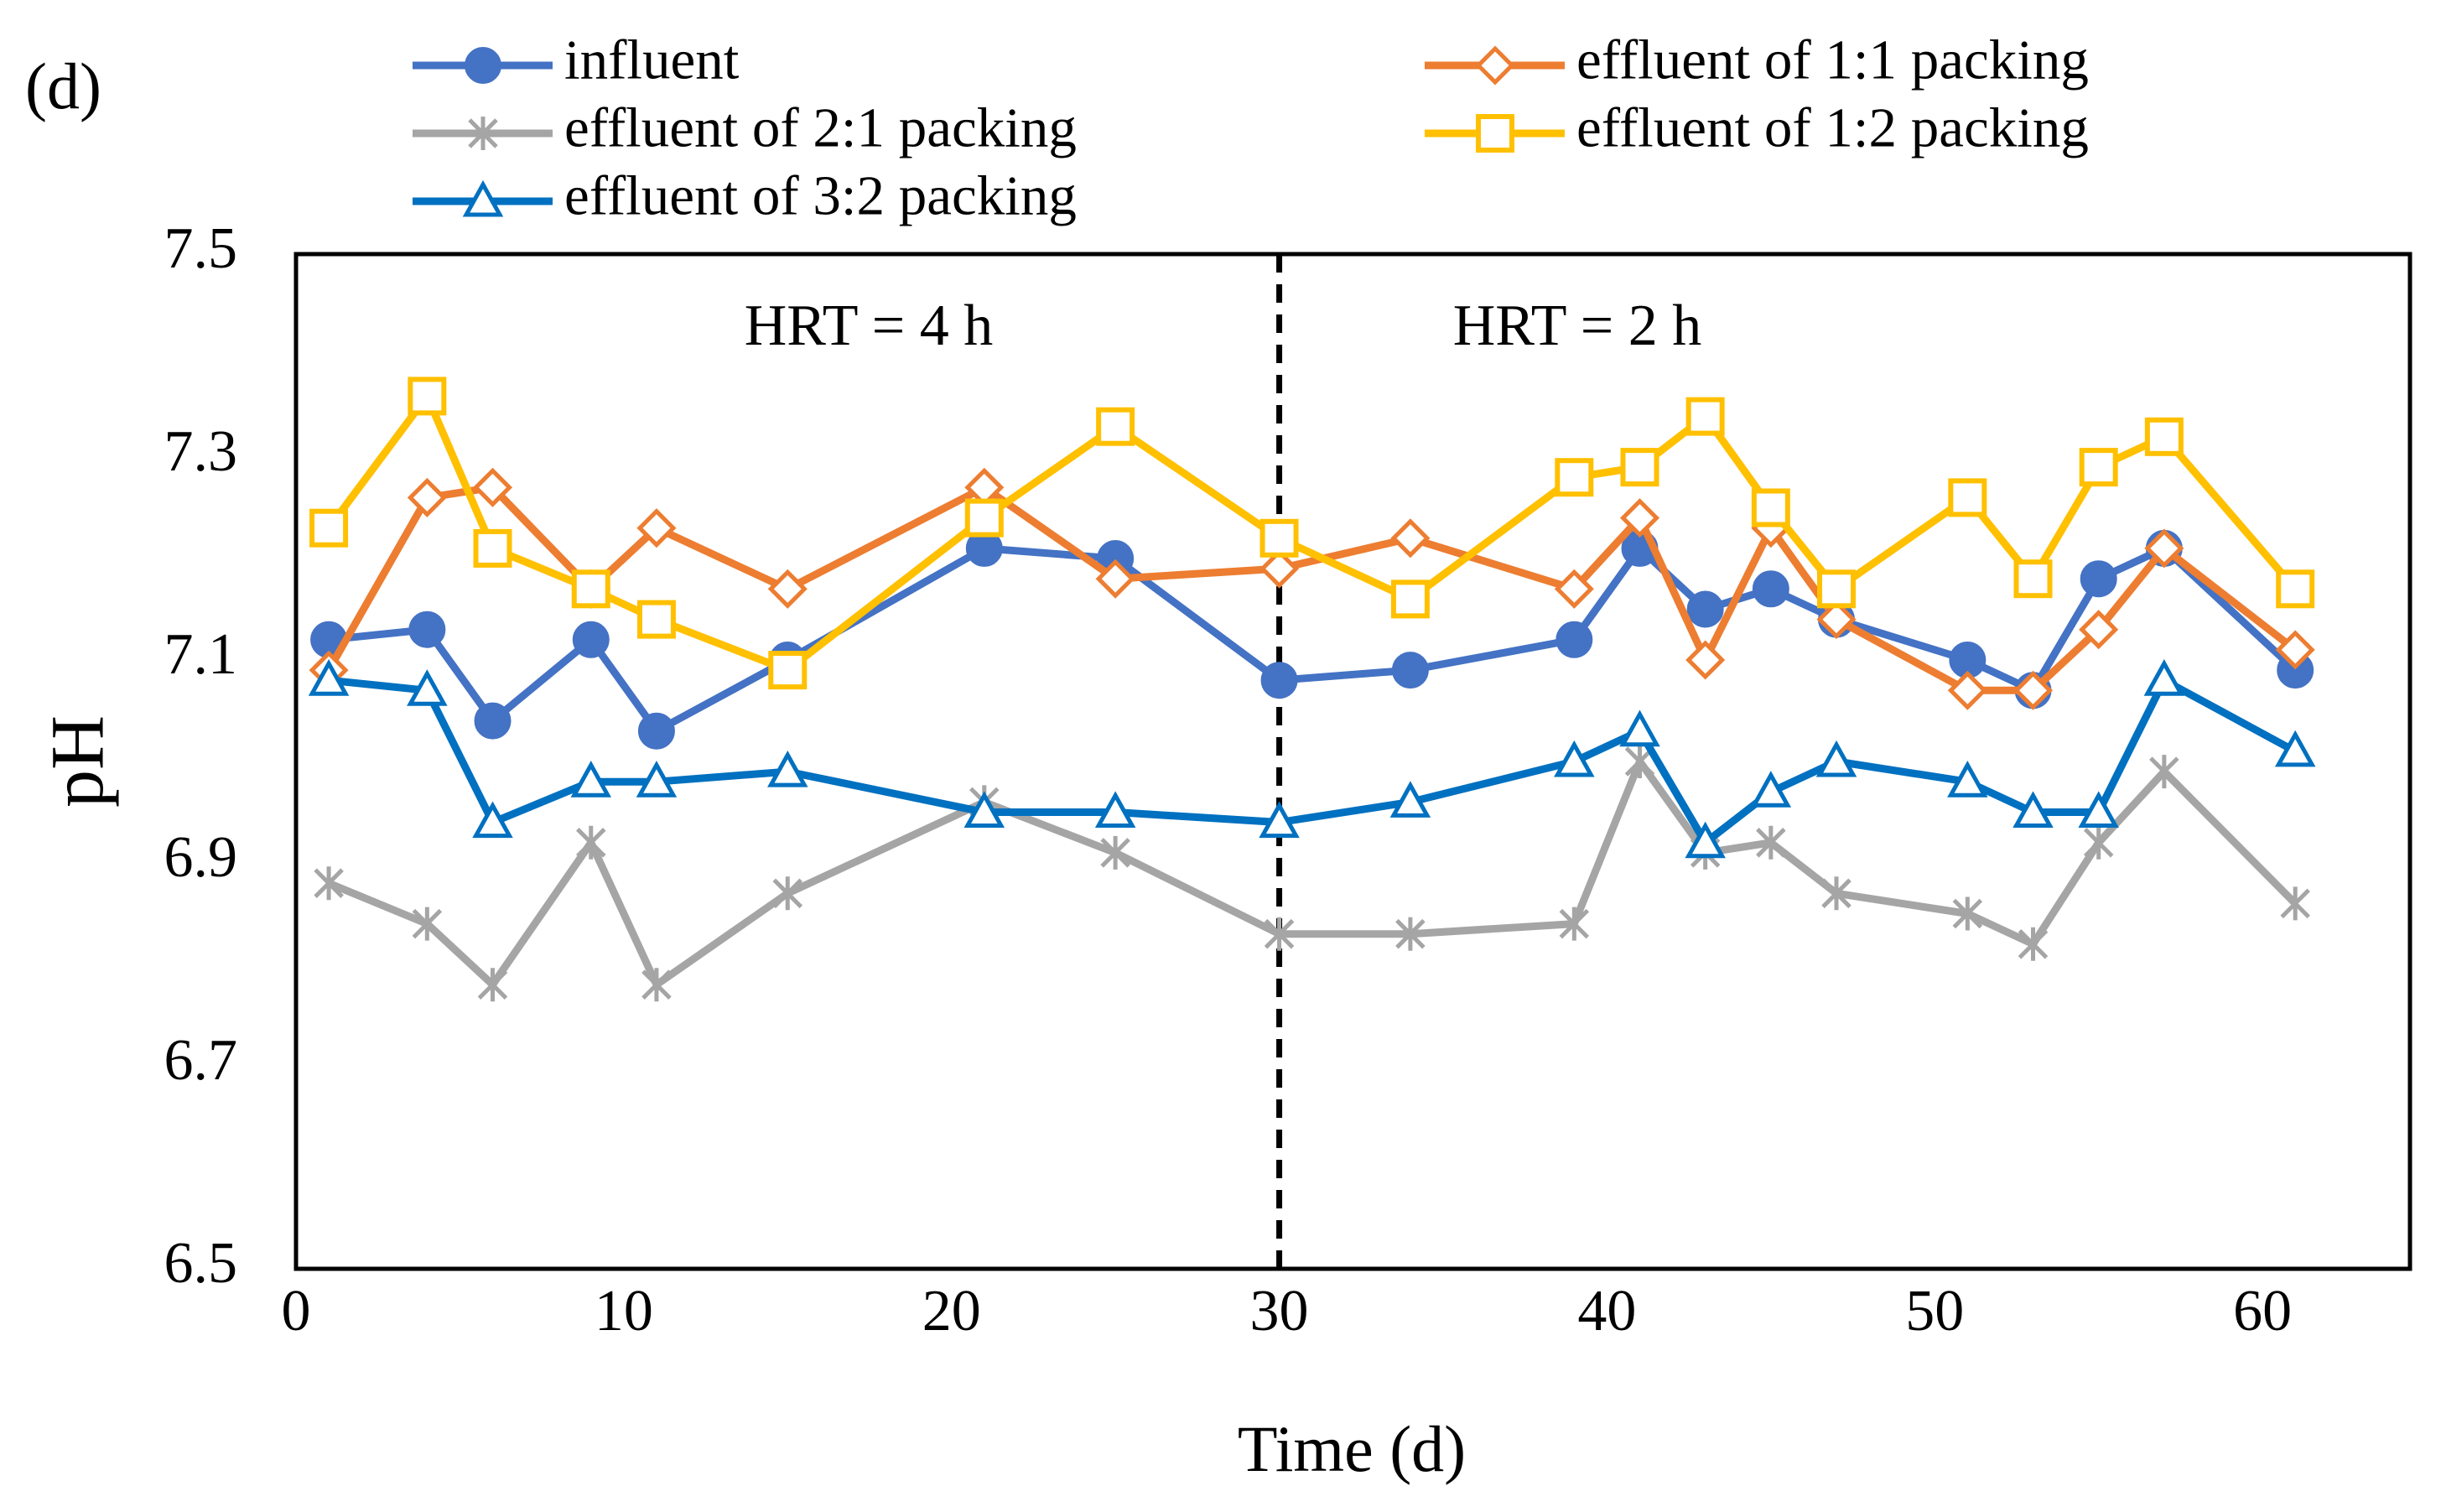  Describe the element at coordinates (63, 85) in the screenshot. I see `panel-label: (d)` at that location.